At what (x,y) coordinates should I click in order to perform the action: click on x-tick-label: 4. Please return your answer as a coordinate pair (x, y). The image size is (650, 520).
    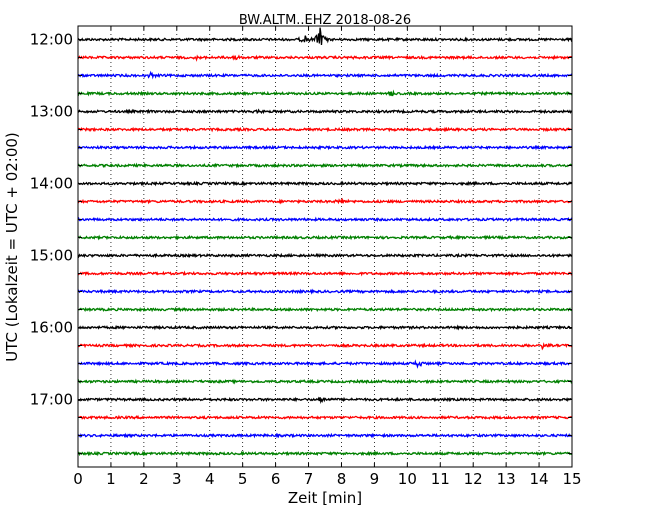
    Looking at the image, I should click on (210, 479).